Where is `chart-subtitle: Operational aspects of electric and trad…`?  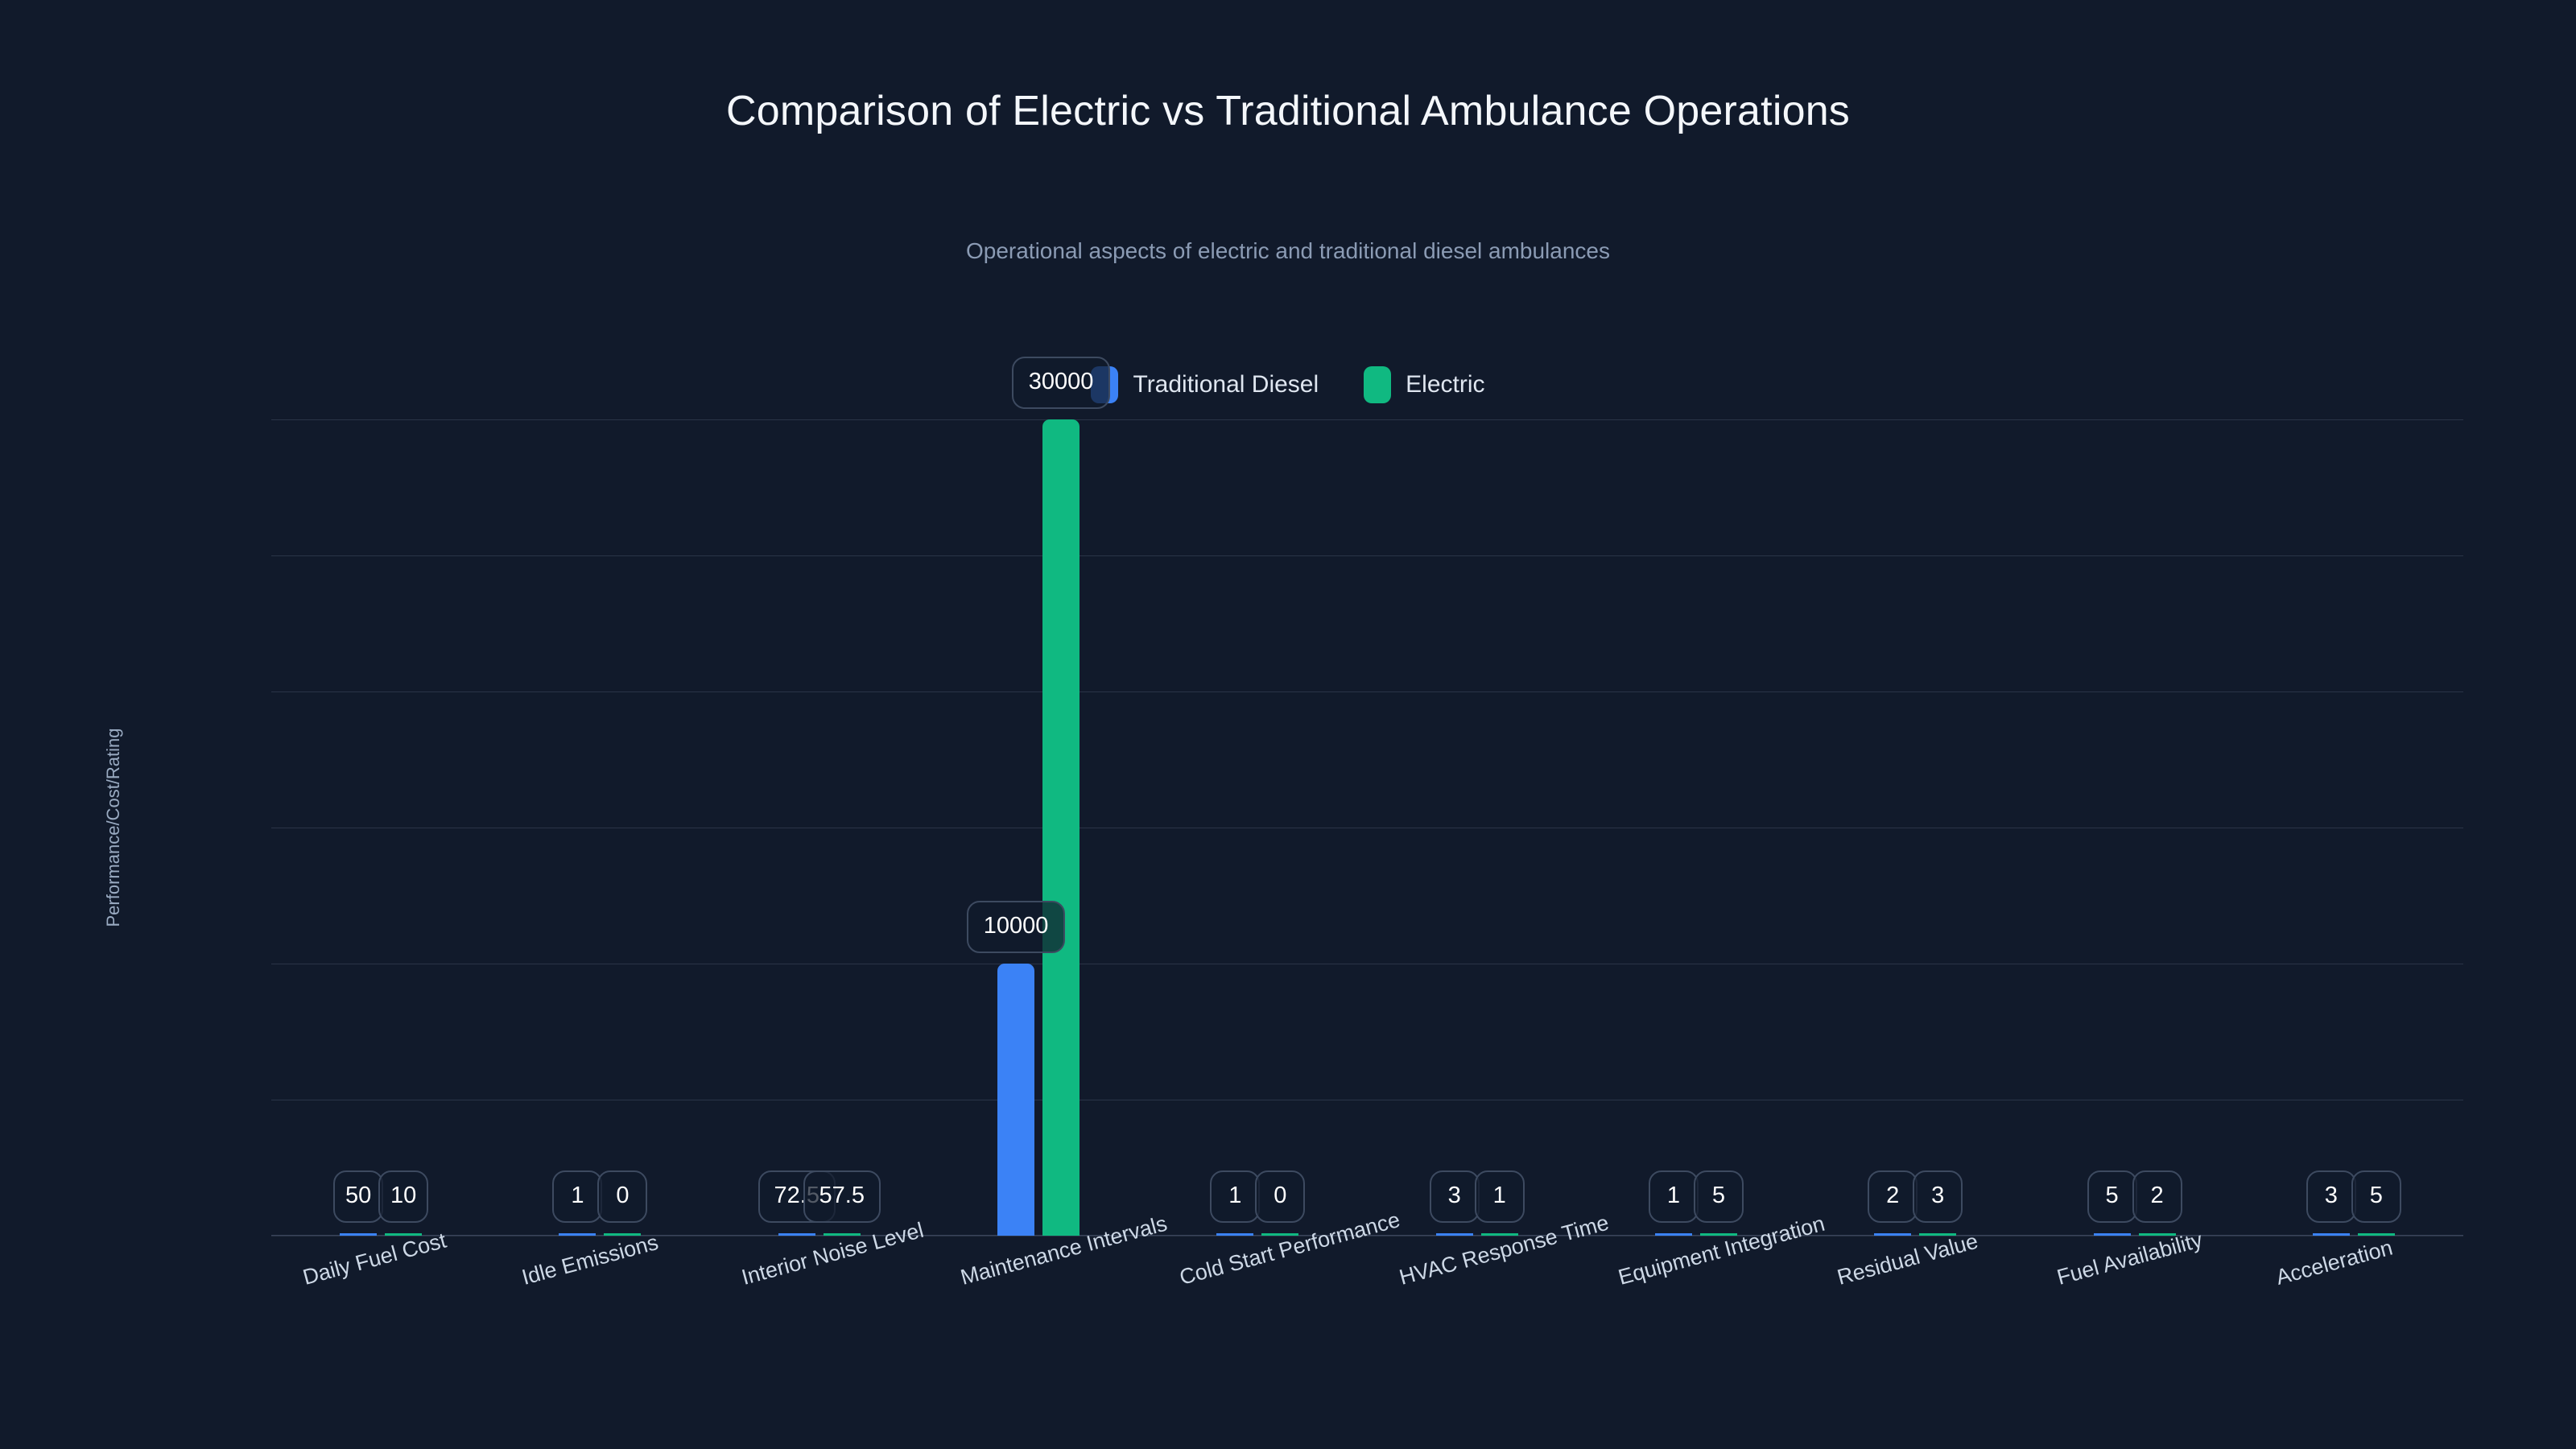
chart-subtitle: Operational aspects of electric and trad… is located at coordinates (1287, 250).